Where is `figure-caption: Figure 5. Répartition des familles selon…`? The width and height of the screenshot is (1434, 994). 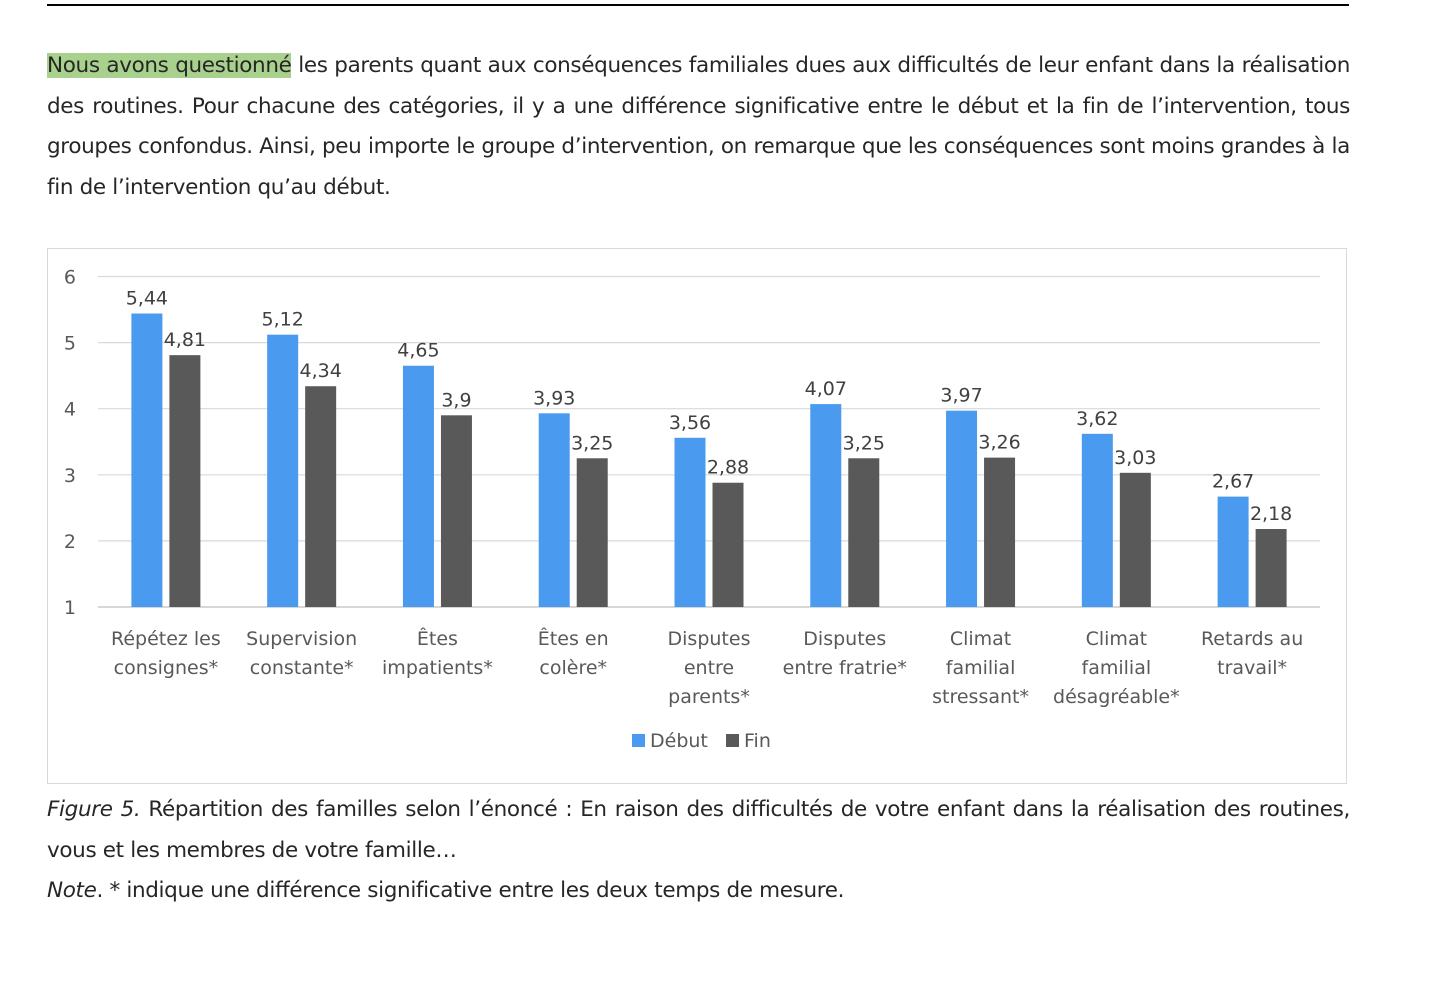
figure-caption: Figure 5. Répartition des familles selon… is located at coordinates (698, 830).